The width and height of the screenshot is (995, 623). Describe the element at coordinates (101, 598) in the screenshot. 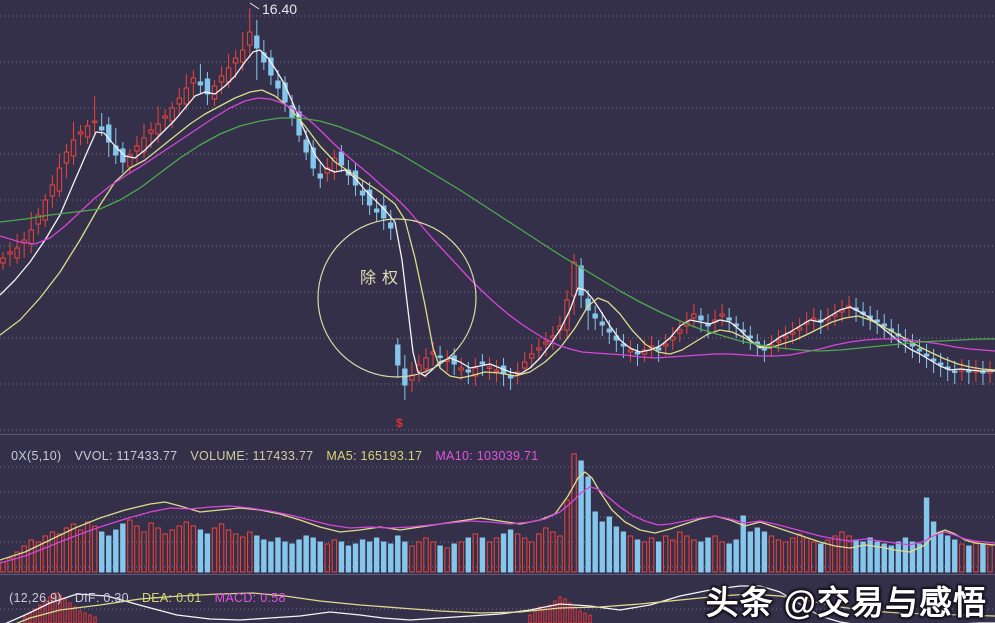

I see `dif-value: DIF: 0.30` at that location.